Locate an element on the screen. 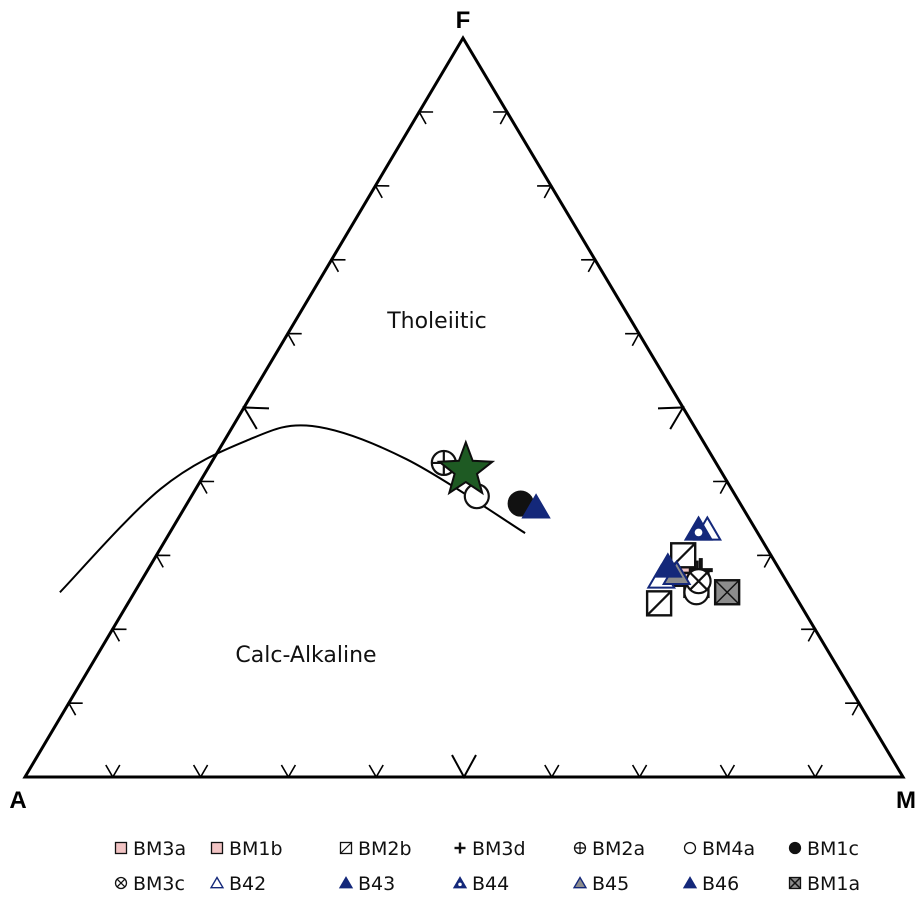 The image size is (923, 905). legend-item-b44: B44 is located at coordinates (480, 884).